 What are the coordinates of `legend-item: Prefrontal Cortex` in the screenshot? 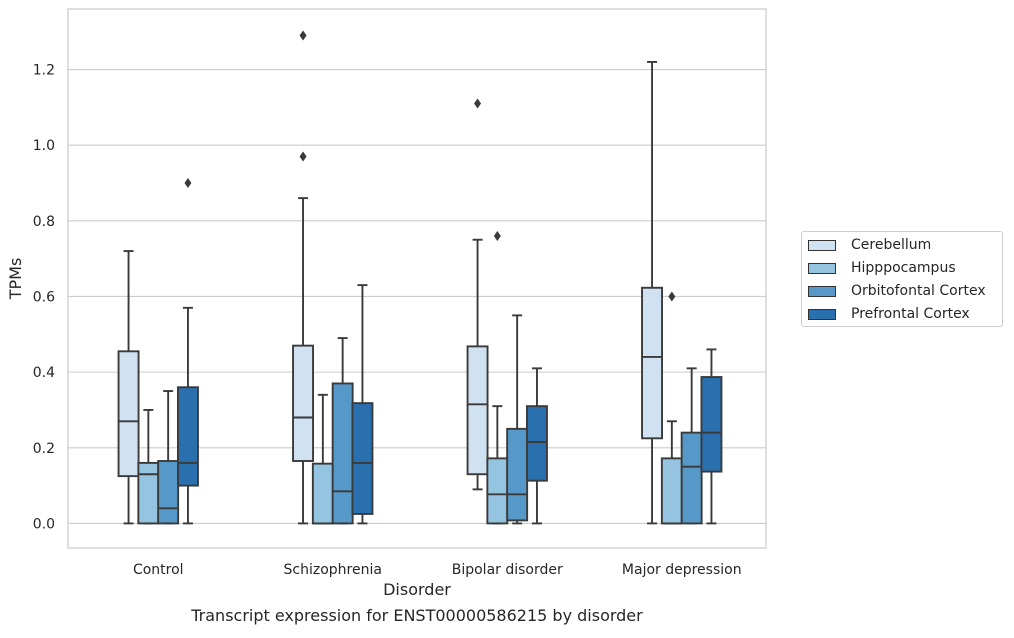 It's located at (889, 314).